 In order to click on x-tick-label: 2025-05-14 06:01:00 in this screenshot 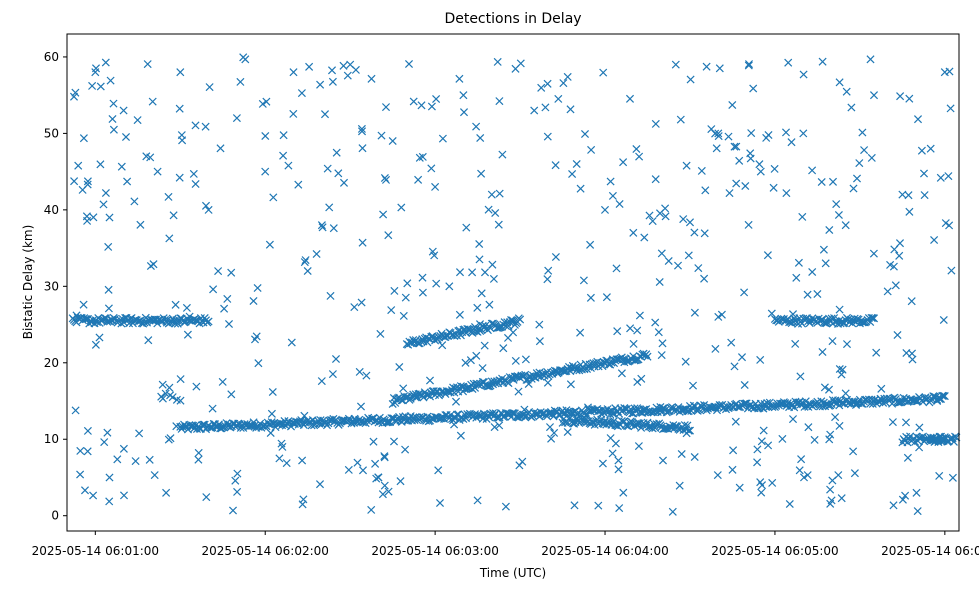, I will do `click(95, 551)`.